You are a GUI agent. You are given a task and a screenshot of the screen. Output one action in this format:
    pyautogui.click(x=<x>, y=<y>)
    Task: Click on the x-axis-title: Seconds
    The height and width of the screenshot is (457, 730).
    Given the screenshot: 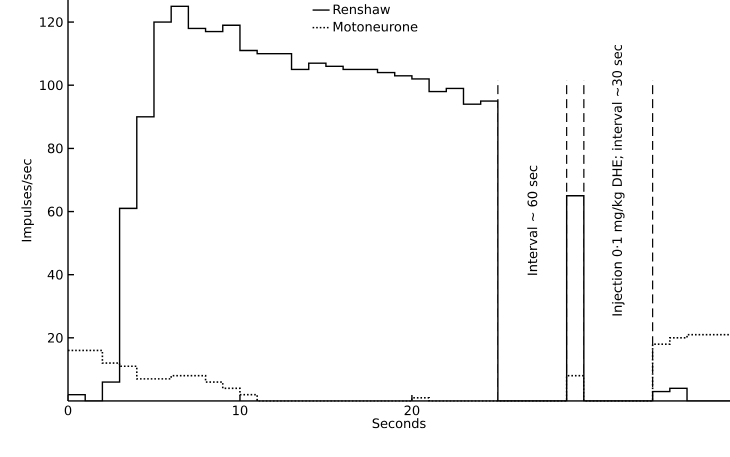 What is the action you would take?
    pyautogui.click(x=399, y=423)
    